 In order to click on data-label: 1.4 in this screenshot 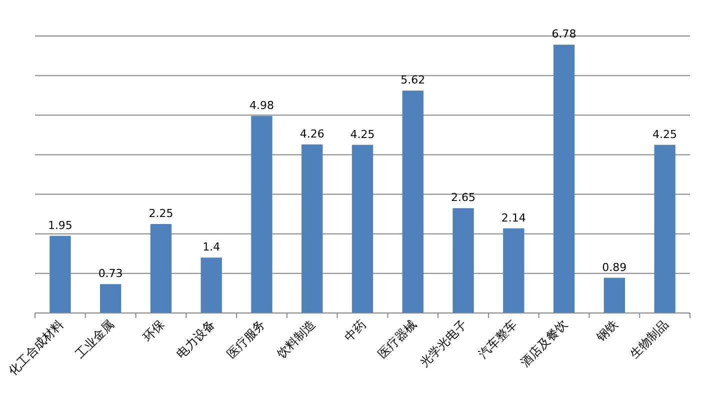, I will do `click(211, 247)`.